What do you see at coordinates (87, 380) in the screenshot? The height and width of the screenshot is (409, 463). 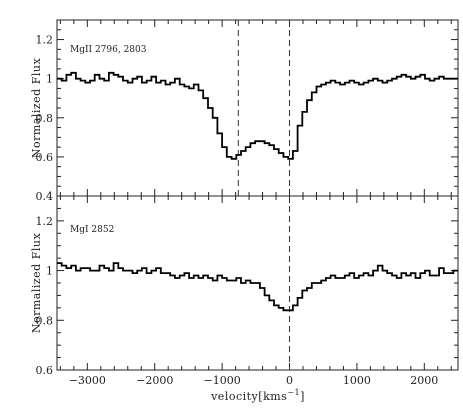 I see `x-tick-label: −3000` at bounding box center [87, 380].